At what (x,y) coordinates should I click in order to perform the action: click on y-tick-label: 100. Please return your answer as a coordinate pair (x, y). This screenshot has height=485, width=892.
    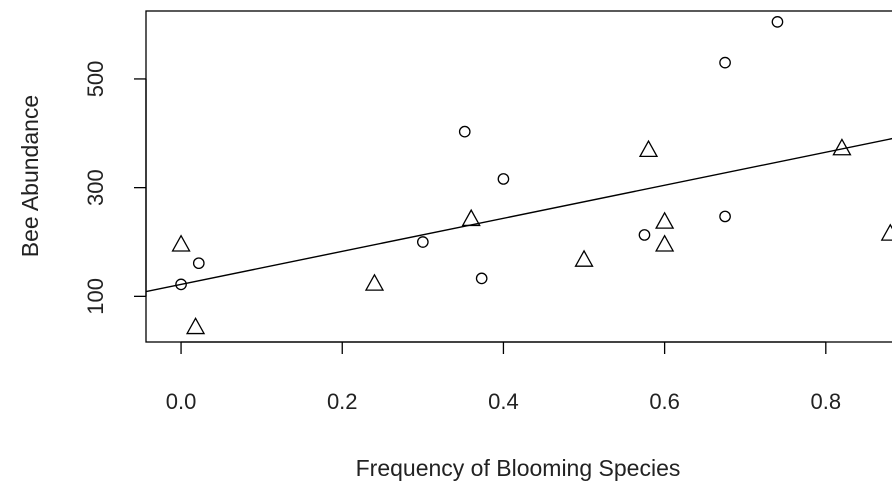
    Looking at the image, I should click on (95, 296).